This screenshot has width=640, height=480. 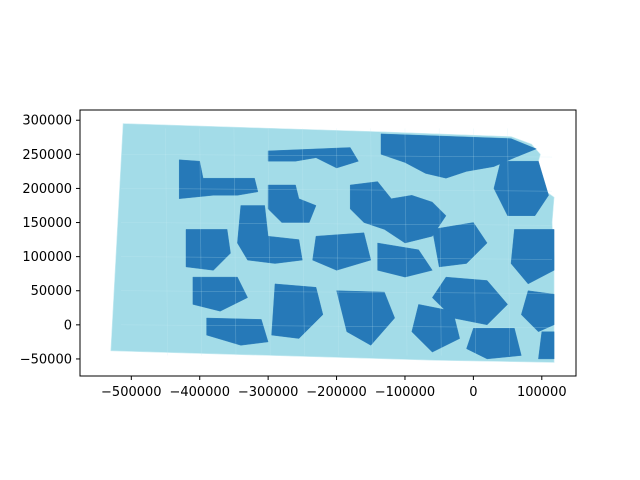 I want to click on y-tick-label: −50000, so click(x=46, y=359).